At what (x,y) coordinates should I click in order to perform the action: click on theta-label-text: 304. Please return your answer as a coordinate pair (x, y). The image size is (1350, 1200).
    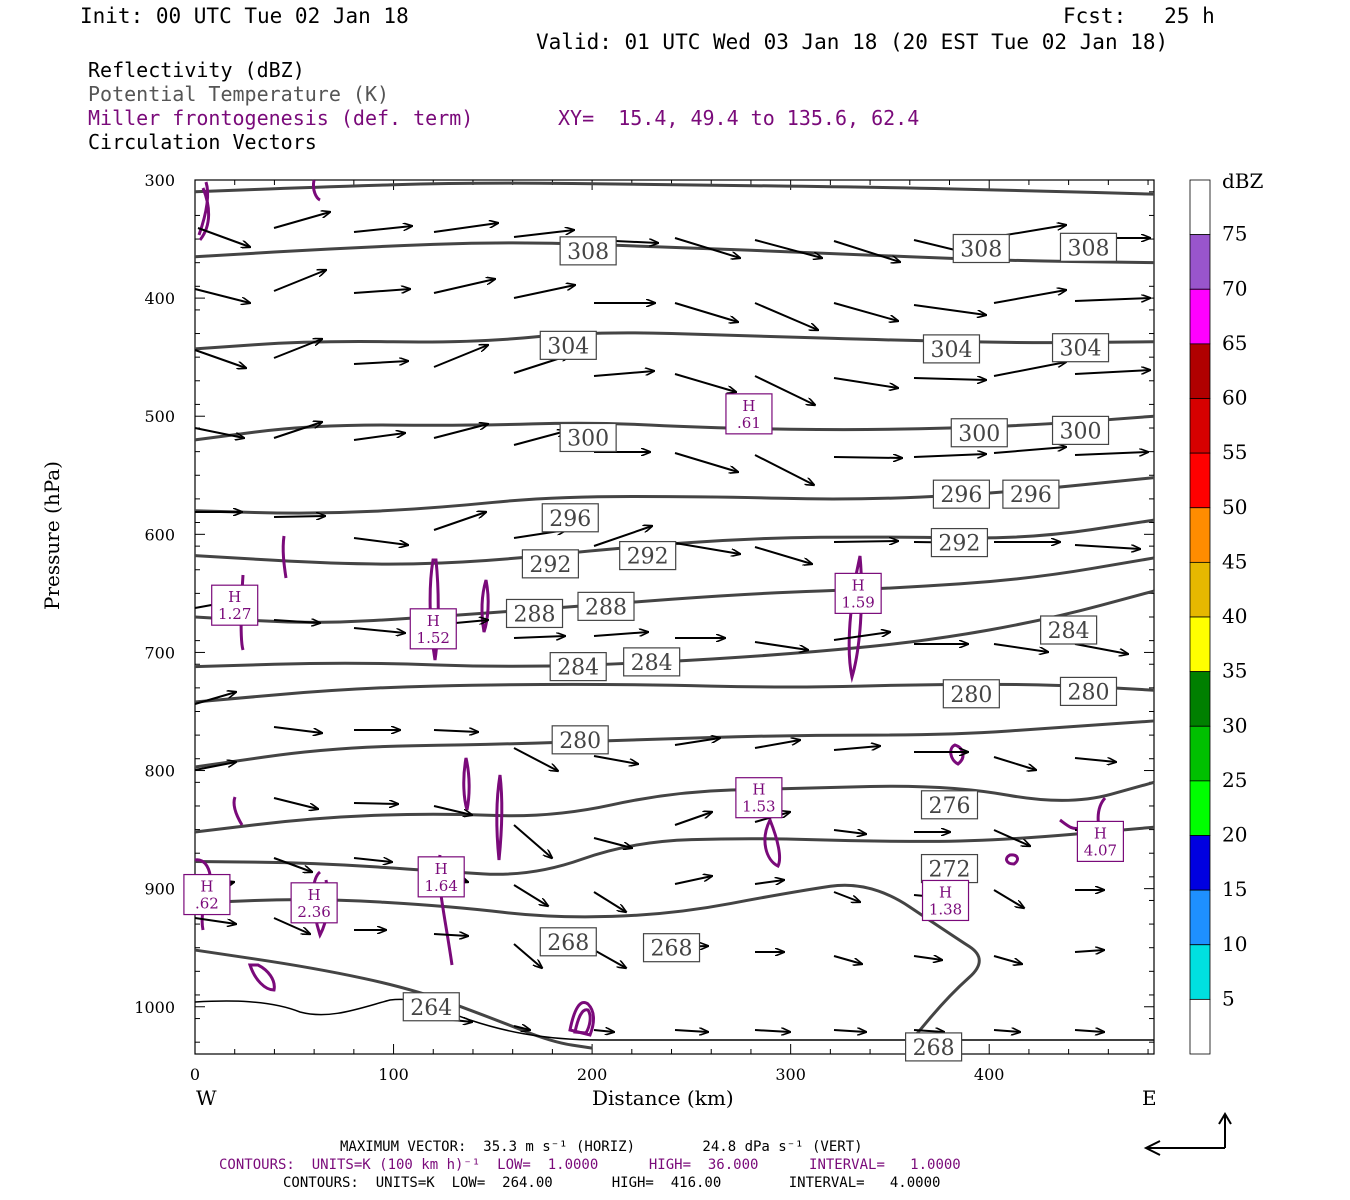
    Looking at the image, I should click on (568, 346).